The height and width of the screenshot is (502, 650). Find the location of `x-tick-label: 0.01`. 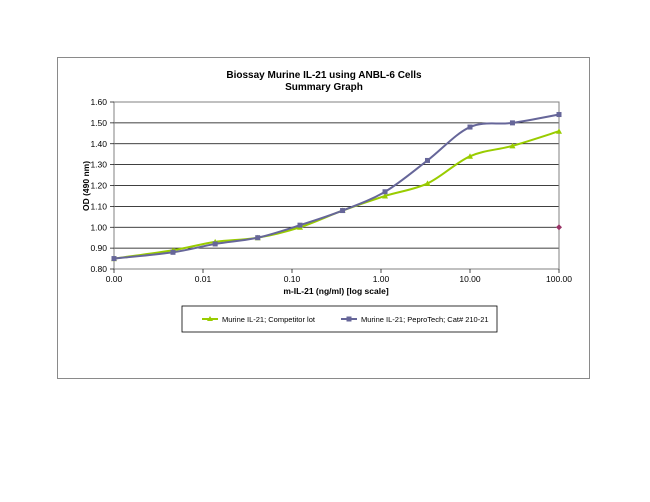

x-tick-label: 0.01 is located at coordinates (203, 279).